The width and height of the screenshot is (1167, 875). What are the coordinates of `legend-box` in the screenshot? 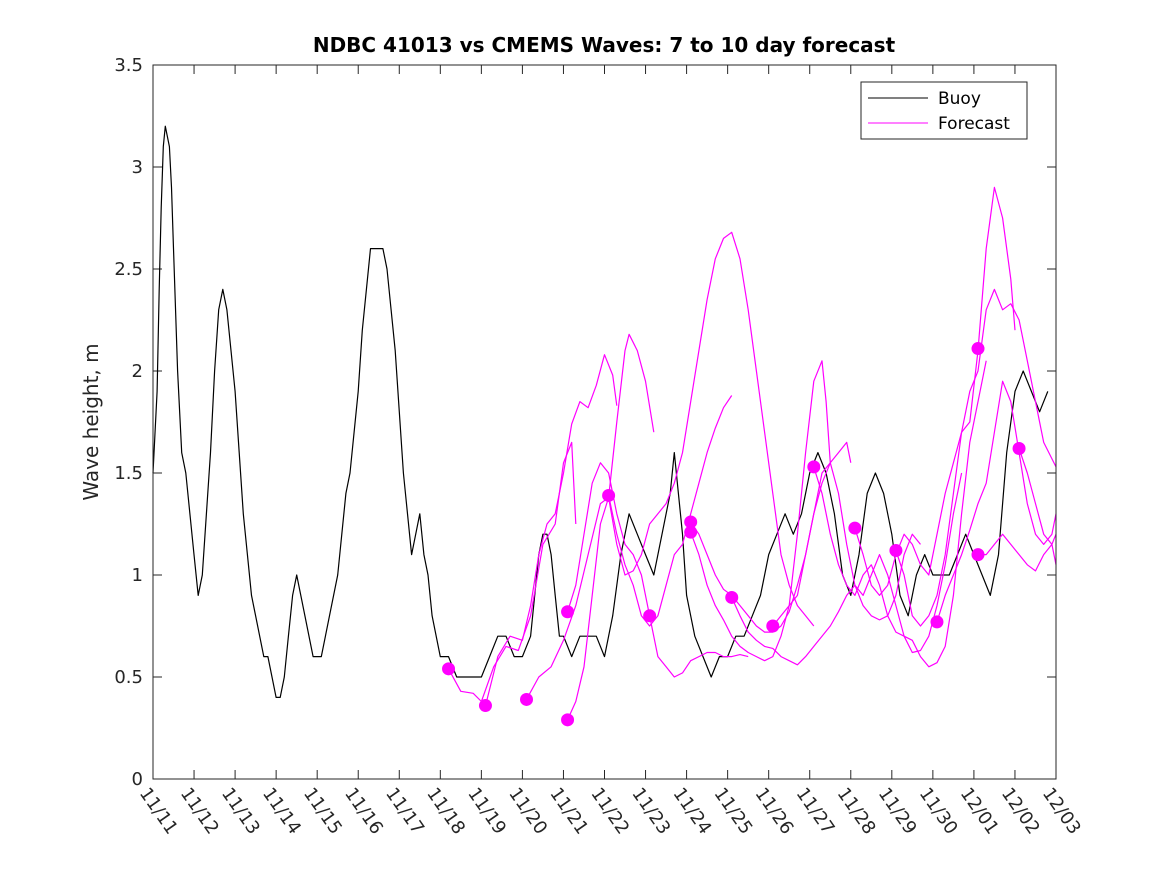 It's located at (944, 110).